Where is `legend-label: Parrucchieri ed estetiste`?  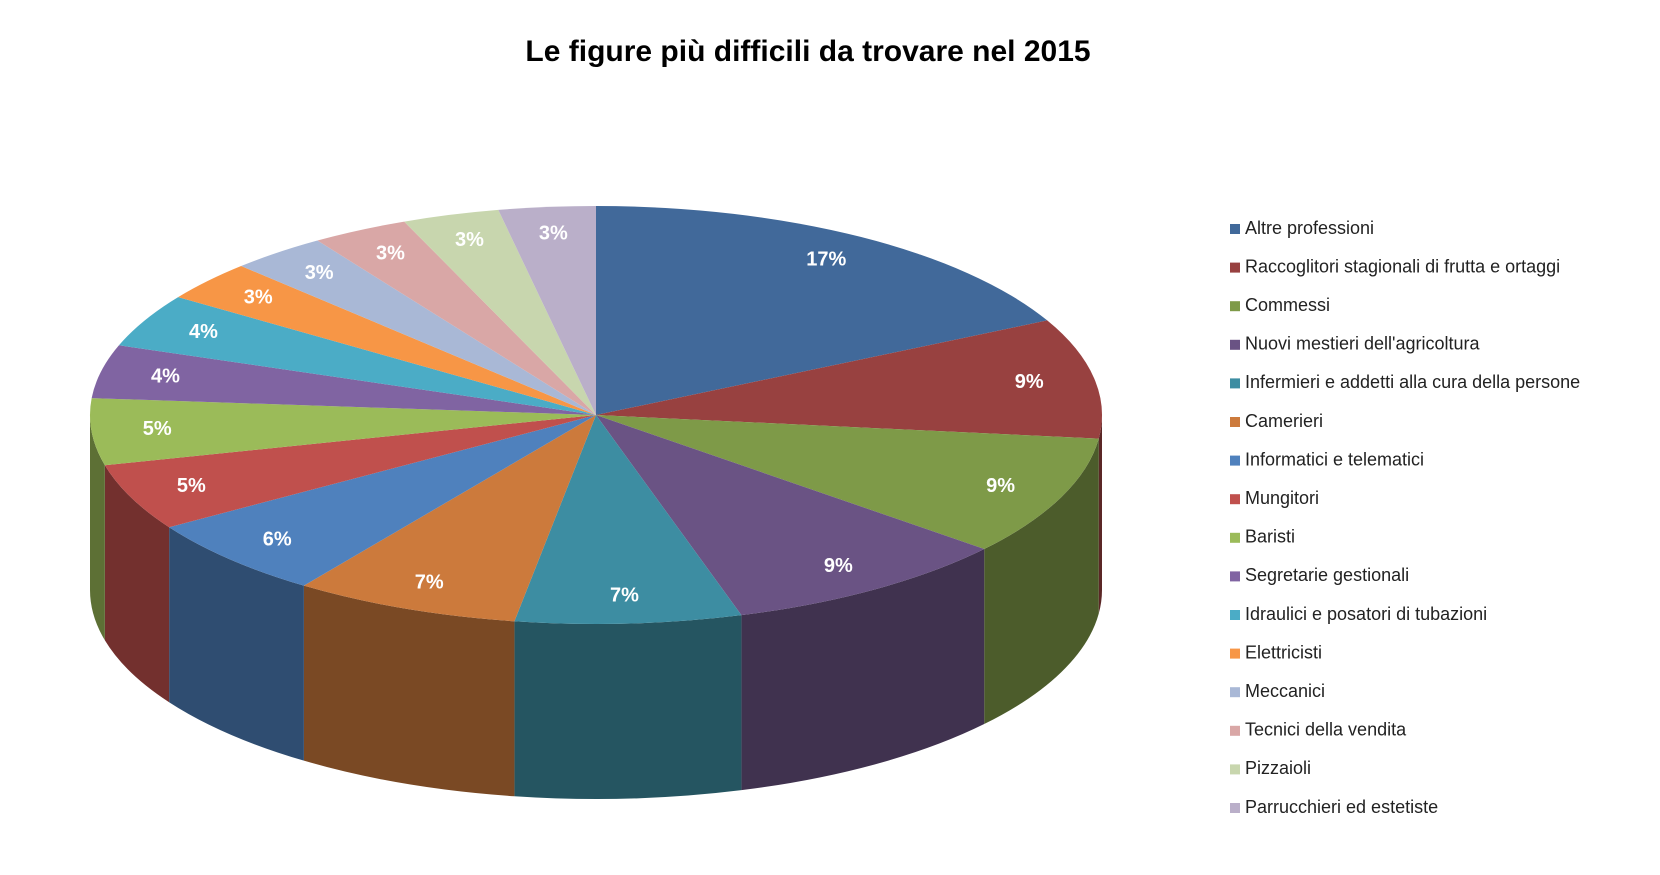
legend-label: Parrucchieri ed estetiste is located at coordinates (1341, 807).